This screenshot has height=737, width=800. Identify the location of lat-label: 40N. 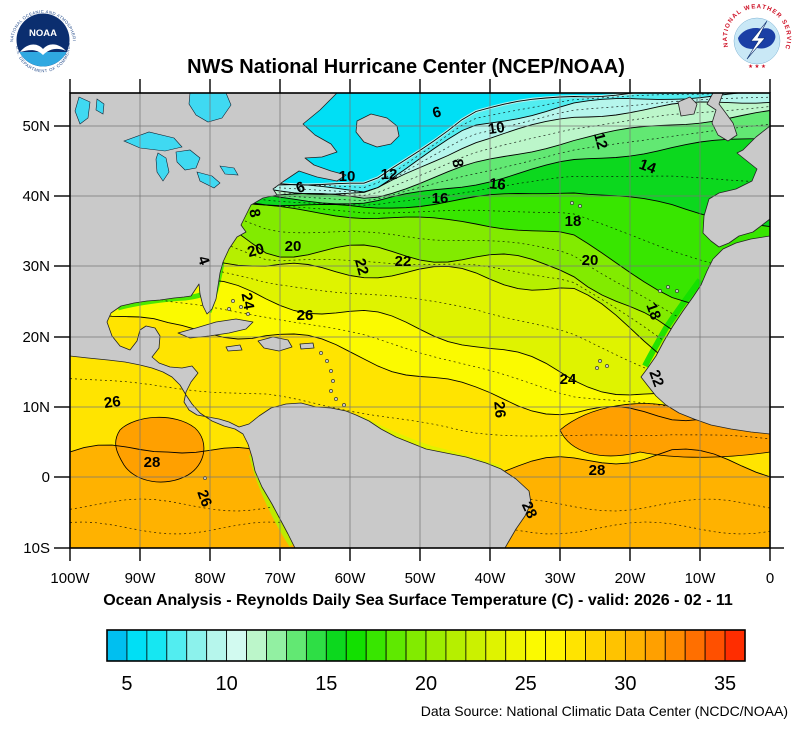
(36, 196).